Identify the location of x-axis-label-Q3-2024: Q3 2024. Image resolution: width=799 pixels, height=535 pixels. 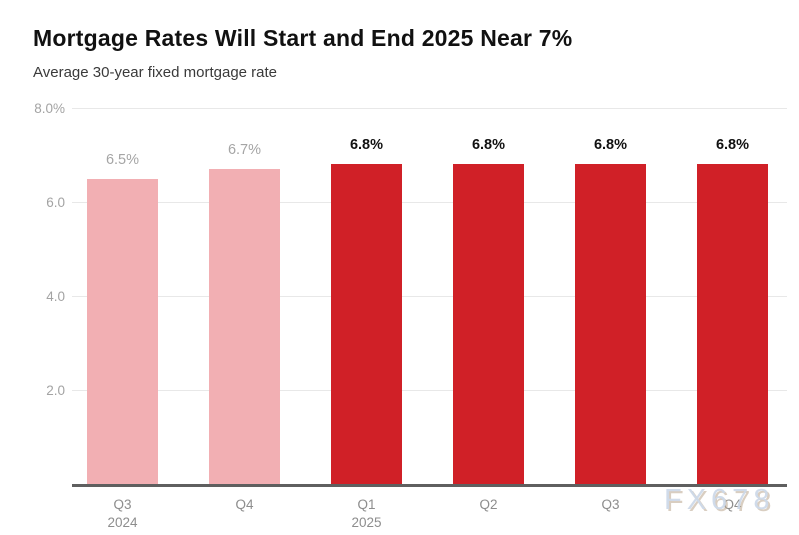
(123, 514).